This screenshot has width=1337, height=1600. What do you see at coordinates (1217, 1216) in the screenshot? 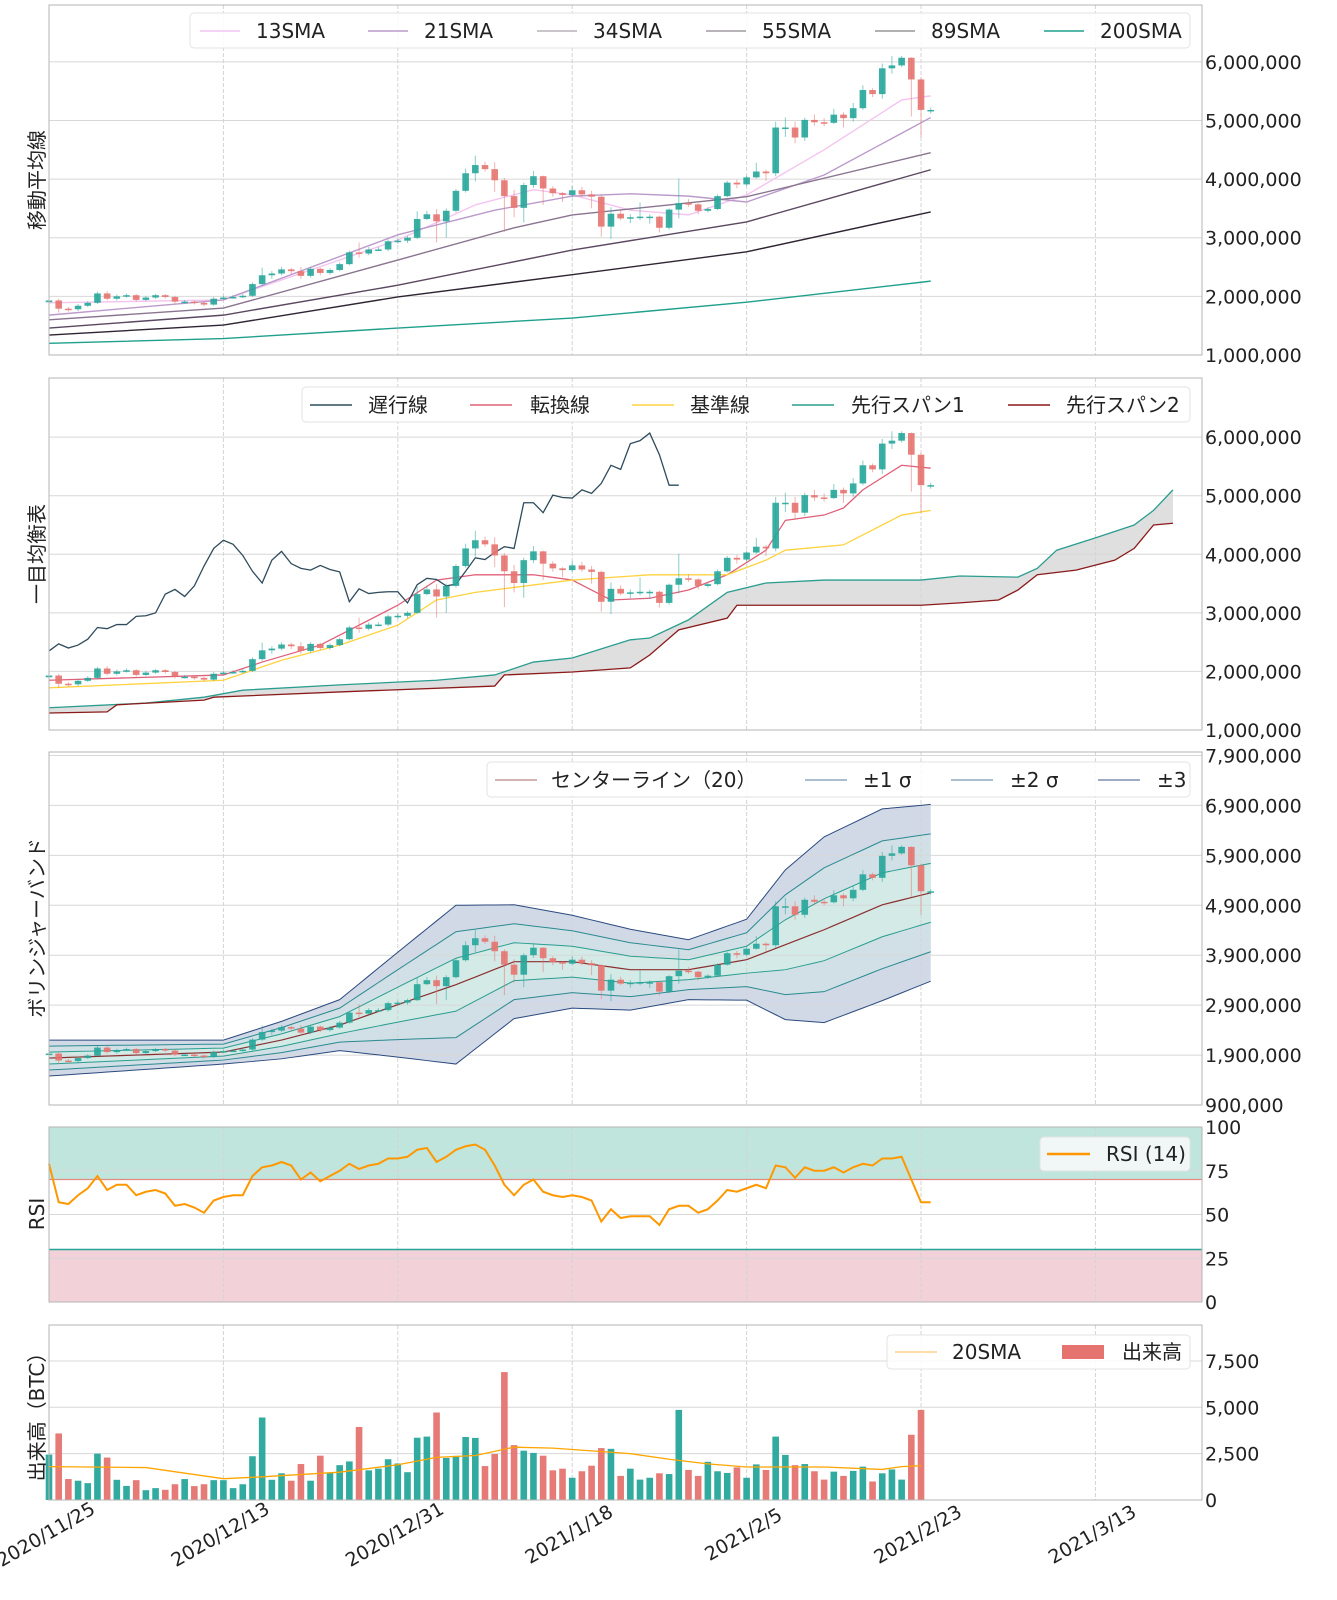
I see `y-tick-label: 50` at bounding box center [1217, 1216].